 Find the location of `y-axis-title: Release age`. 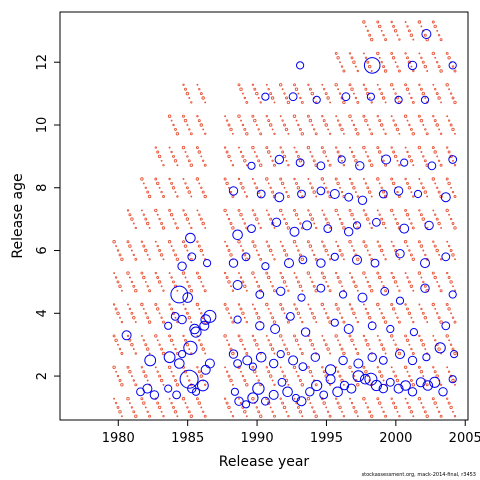

y-axis-title: Release age is located at coordinates (18, 215).